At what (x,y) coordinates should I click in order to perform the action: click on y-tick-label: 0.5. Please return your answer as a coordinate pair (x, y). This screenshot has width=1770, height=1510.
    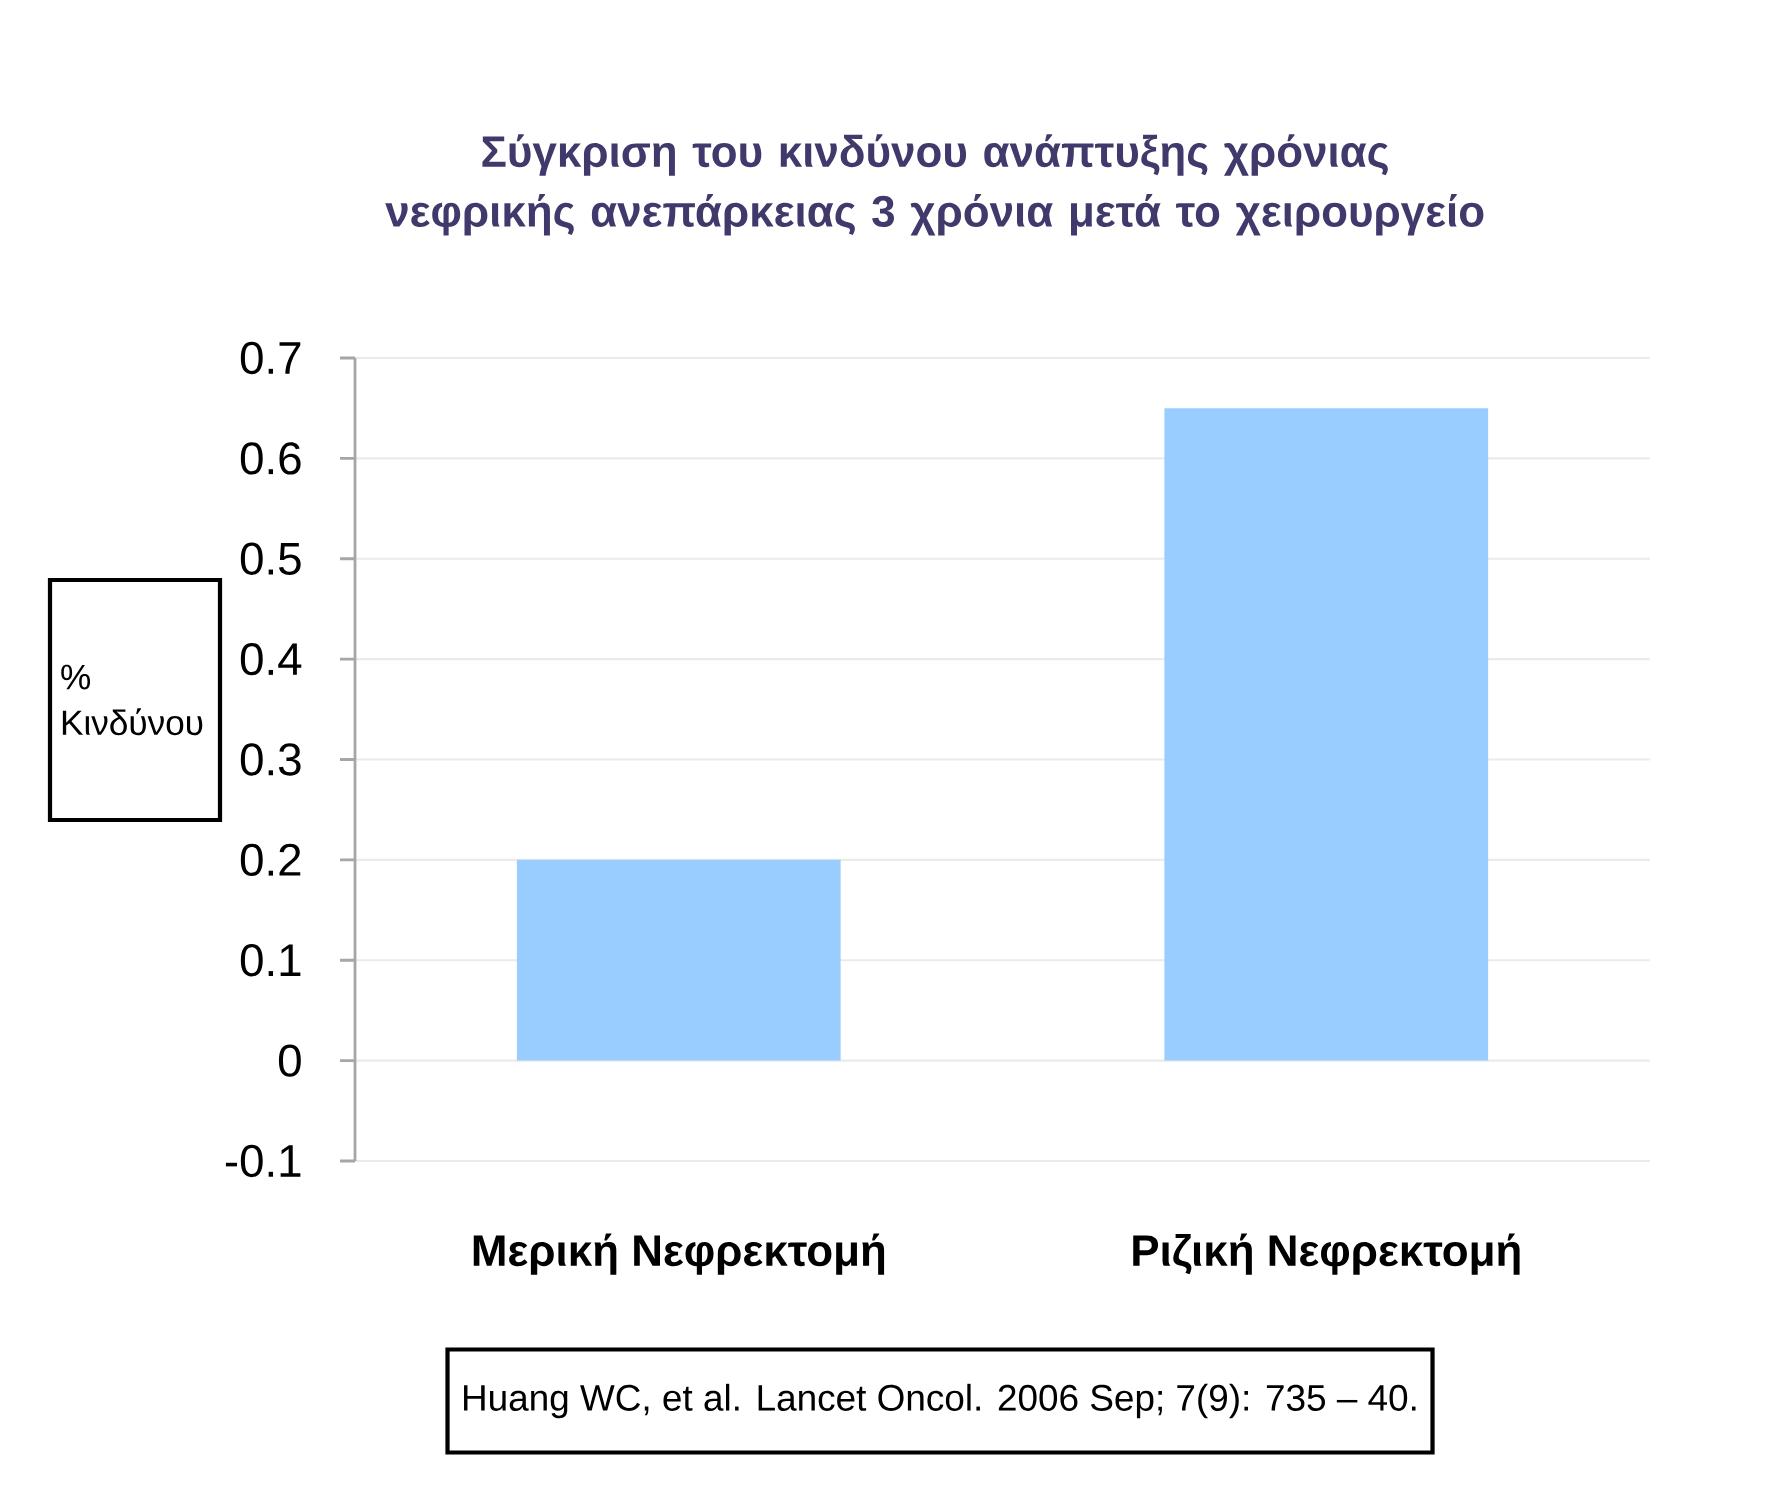
    Looking at the image, I should click on (270, 558).